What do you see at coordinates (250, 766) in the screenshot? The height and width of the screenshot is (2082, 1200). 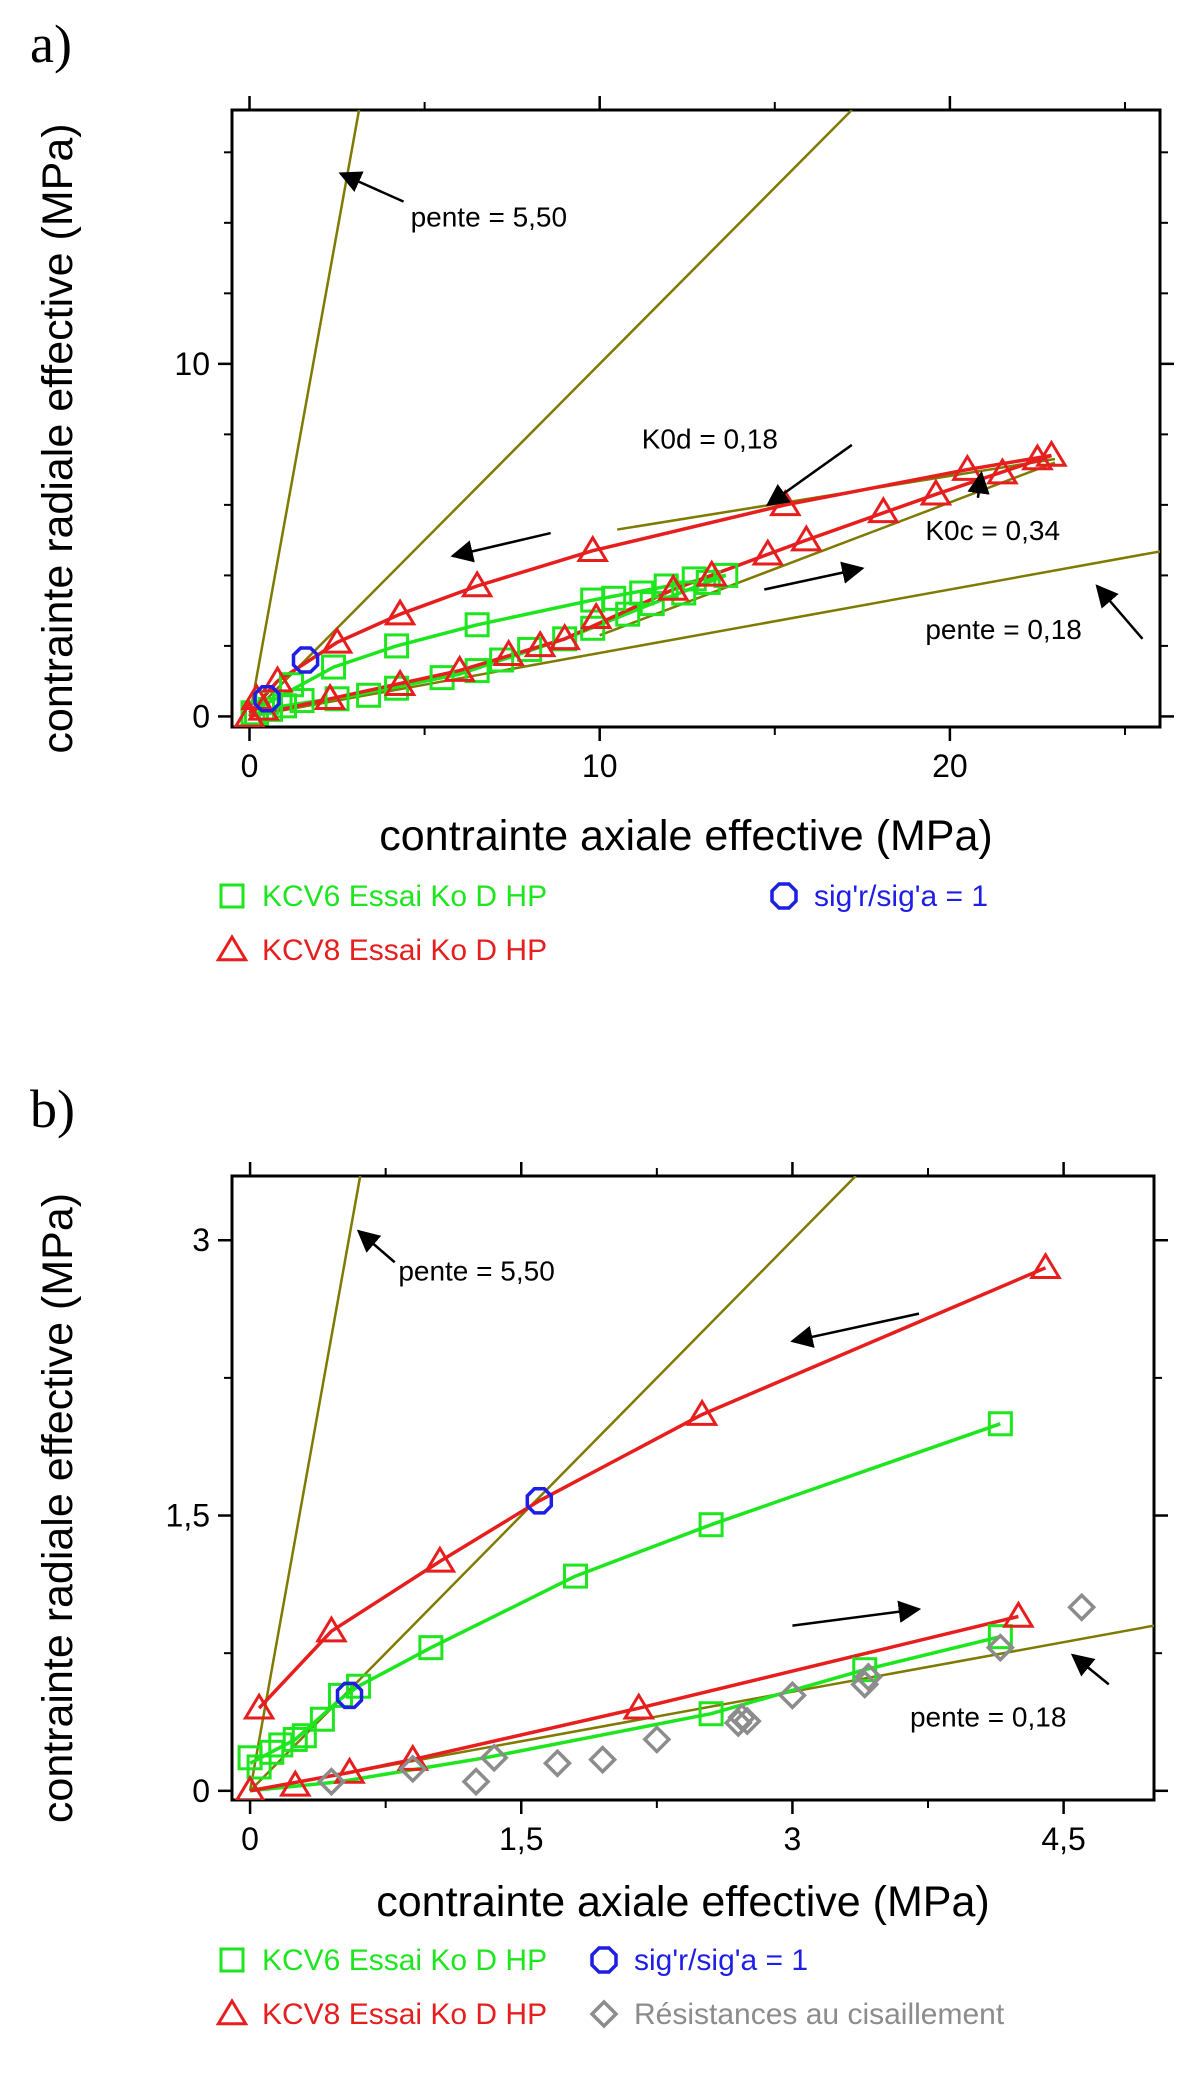 I see `x-tick-label: 0` at bounding box center [250, 766].